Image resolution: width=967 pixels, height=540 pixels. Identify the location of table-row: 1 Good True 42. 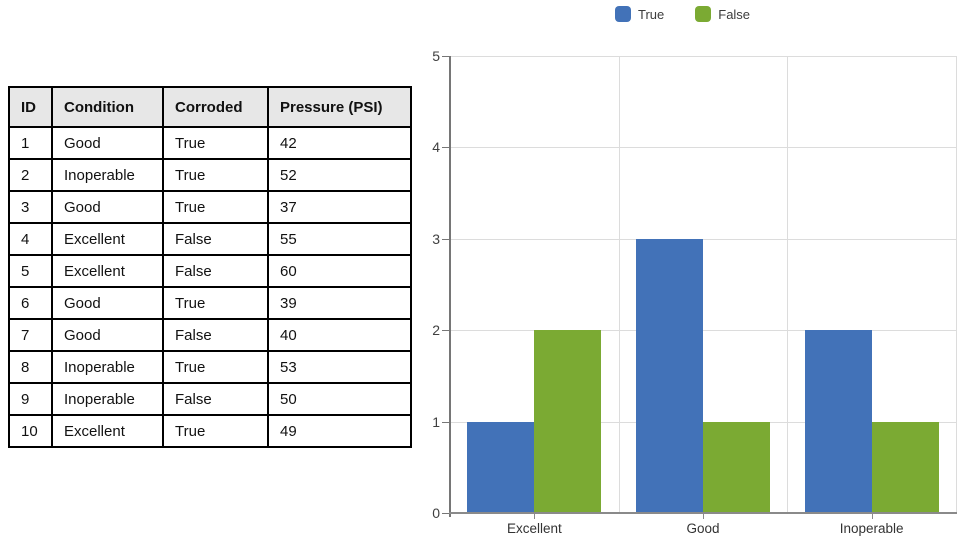
(210, 143).